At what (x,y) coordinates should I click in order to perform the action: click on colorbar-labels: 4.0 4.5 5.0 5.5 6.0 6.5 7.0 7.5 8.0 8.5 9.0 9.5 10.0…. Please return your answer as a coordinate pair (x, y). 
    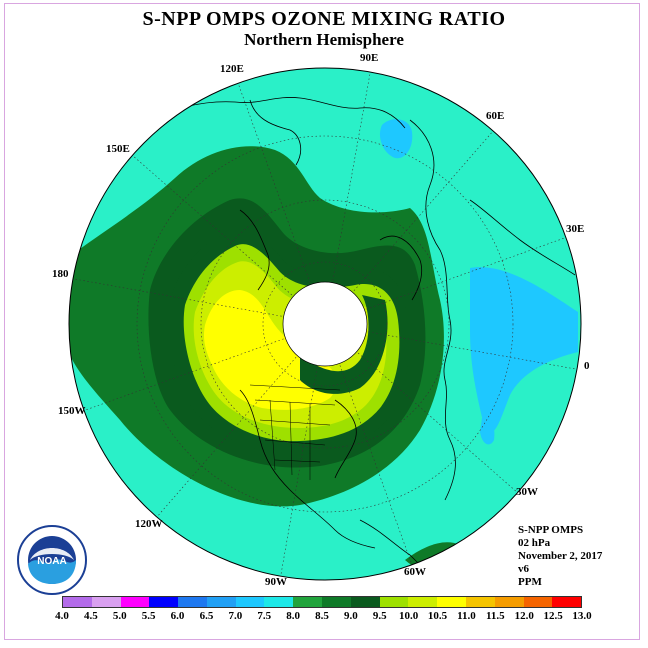
    Looking at the image, I should click on (322, 617).